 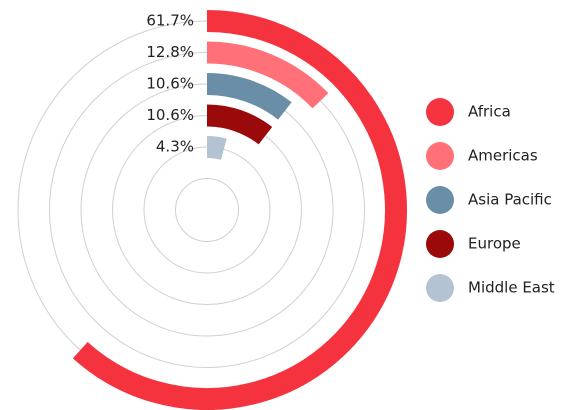 What do you see at coordinates (175, 147) in the screenshot?
I see `value-label: 4.3%` at bounding box center [175, 147].